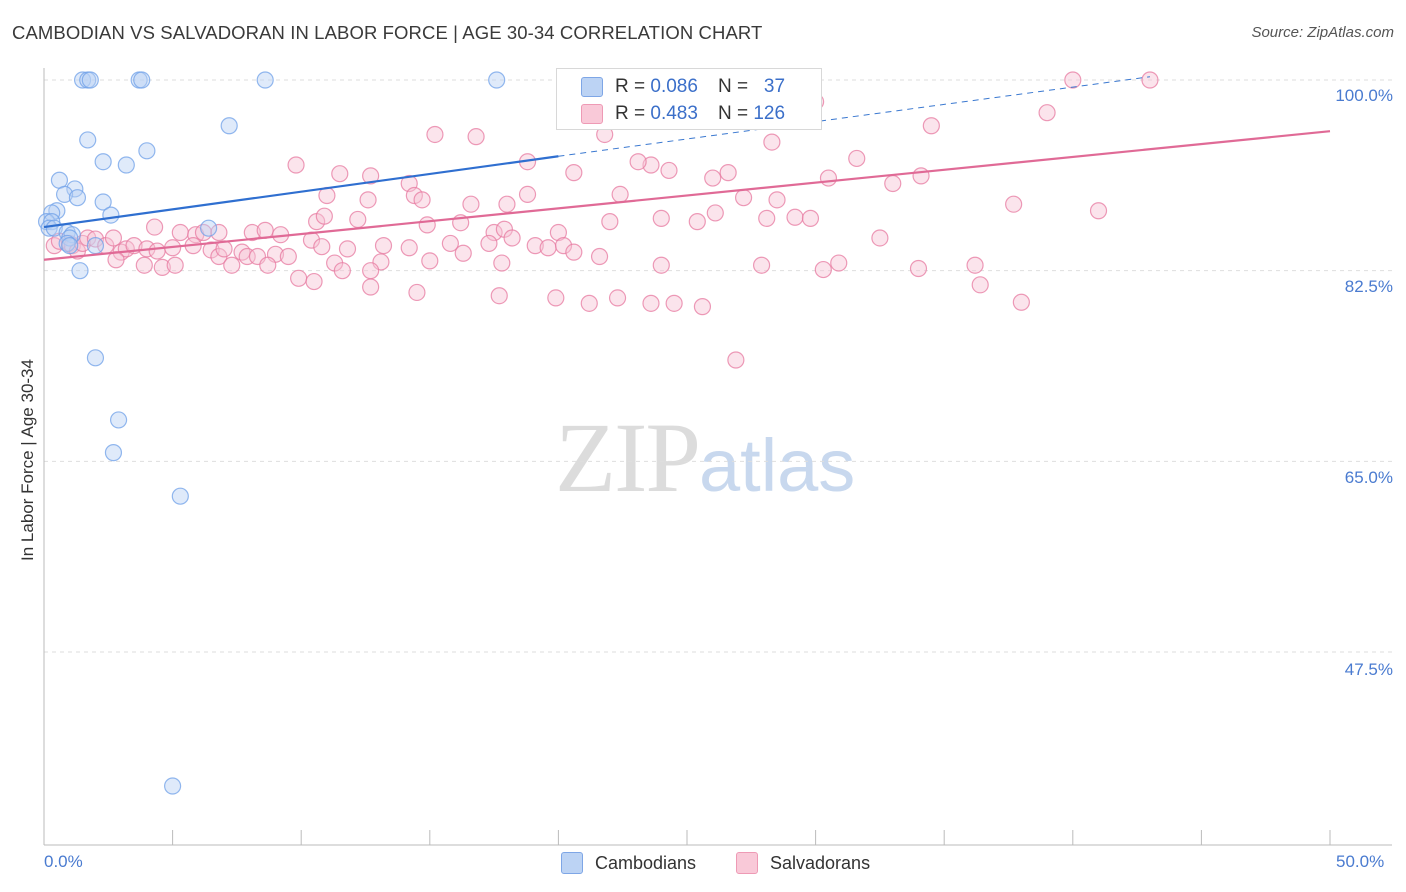 This screenshot has width=1406, height=892. Describe the element at coordinates (1368, 669) in the screenshot. I see `y-tick-label: 47.5%` at that location.